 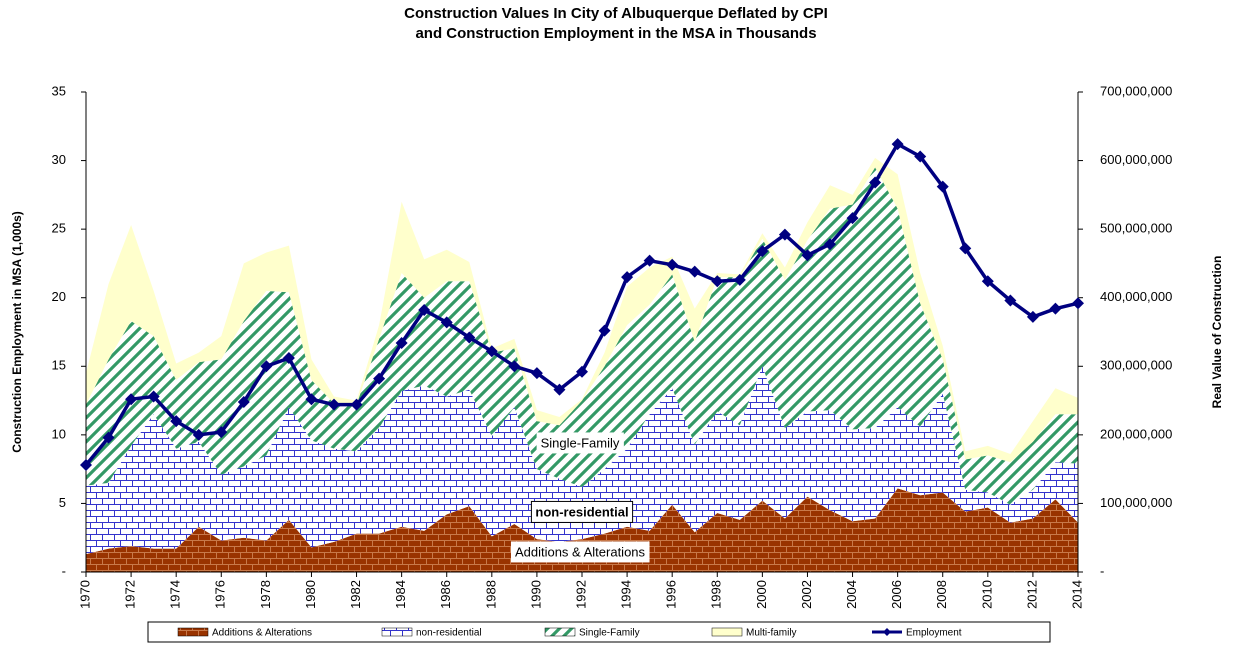 I want to click on y2-tick-label: 300,000,000, so click(x=1136, y=365).